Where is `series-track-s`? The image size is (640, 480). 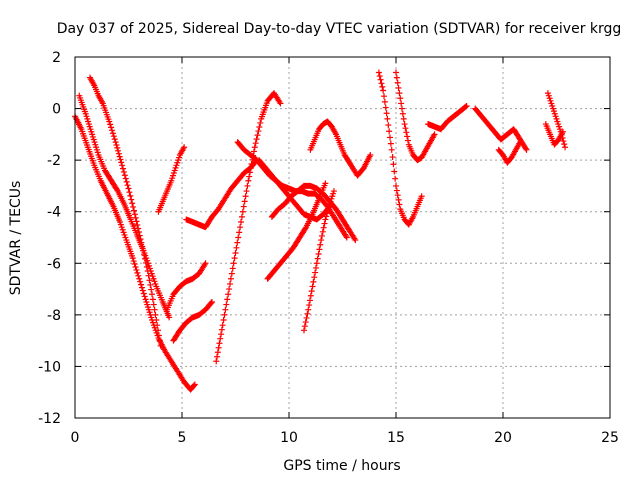 series-track-s is located at coordinates (509, 152).